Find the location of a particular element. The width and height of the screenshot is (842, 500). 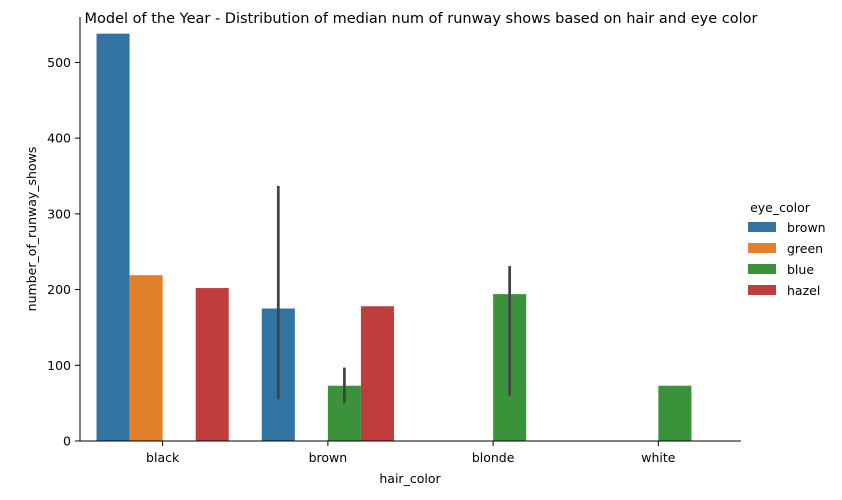

bar-green-black is located at coordinates (146, 358).